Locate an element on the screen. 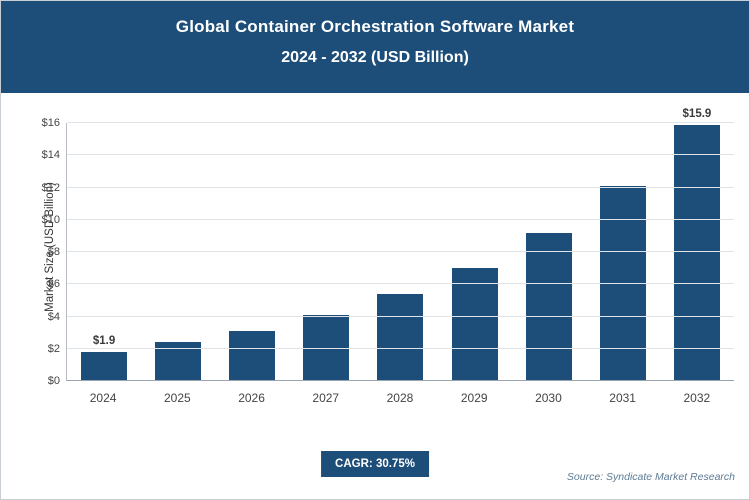 This screenshot has height=500, width=750. bar-value-label-2032: $15.9 is located at coordinates (697, 113).